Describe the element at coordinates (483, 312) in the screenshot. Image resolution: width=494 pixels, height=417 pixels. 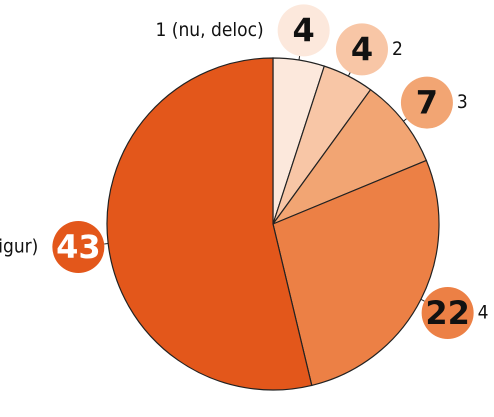
I see `category-label: 4` at that location.